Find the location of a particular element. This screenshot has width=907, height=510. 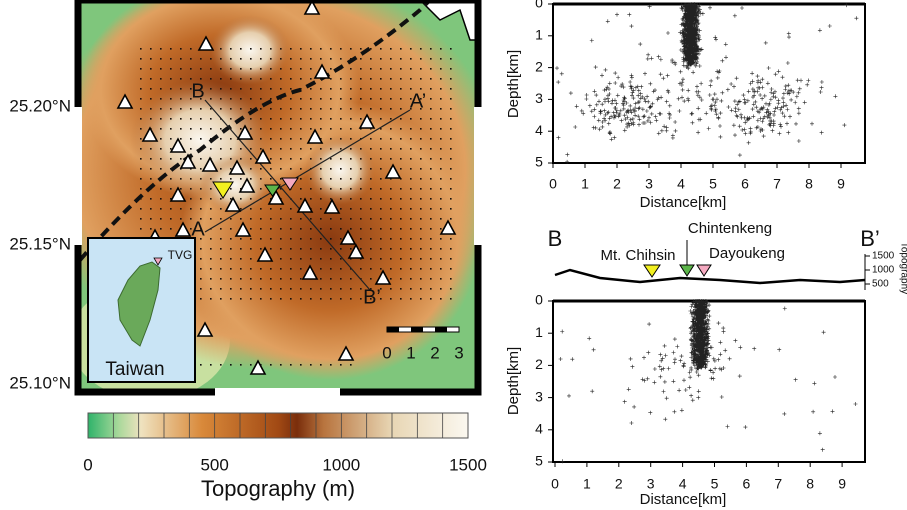

colorbar is located at coordinates (278, 425).